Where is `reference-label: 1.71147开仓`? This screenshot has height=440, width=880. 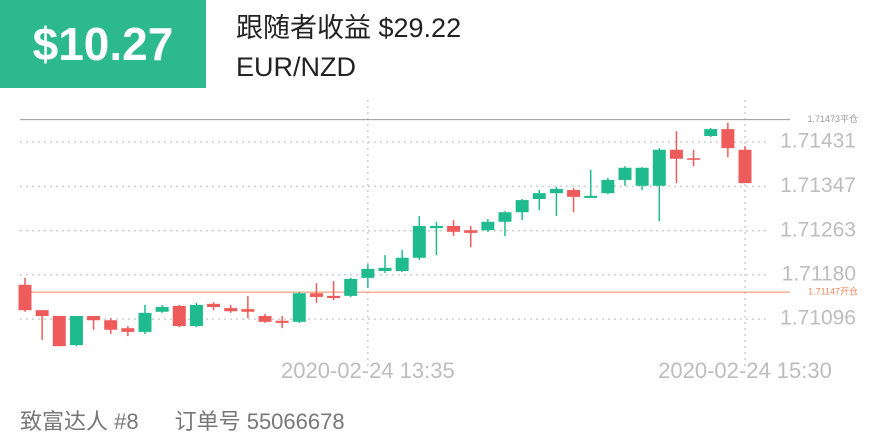 reference-label: 1.71147开仓 is located at coordinates (833, 291).